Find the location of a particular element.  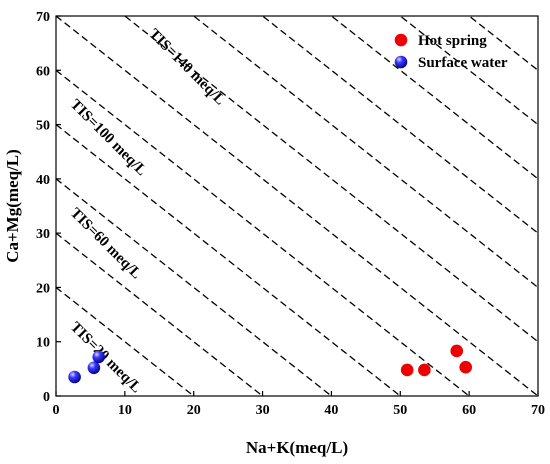

legend-label: Surface water is located at coordinates (463, 63).